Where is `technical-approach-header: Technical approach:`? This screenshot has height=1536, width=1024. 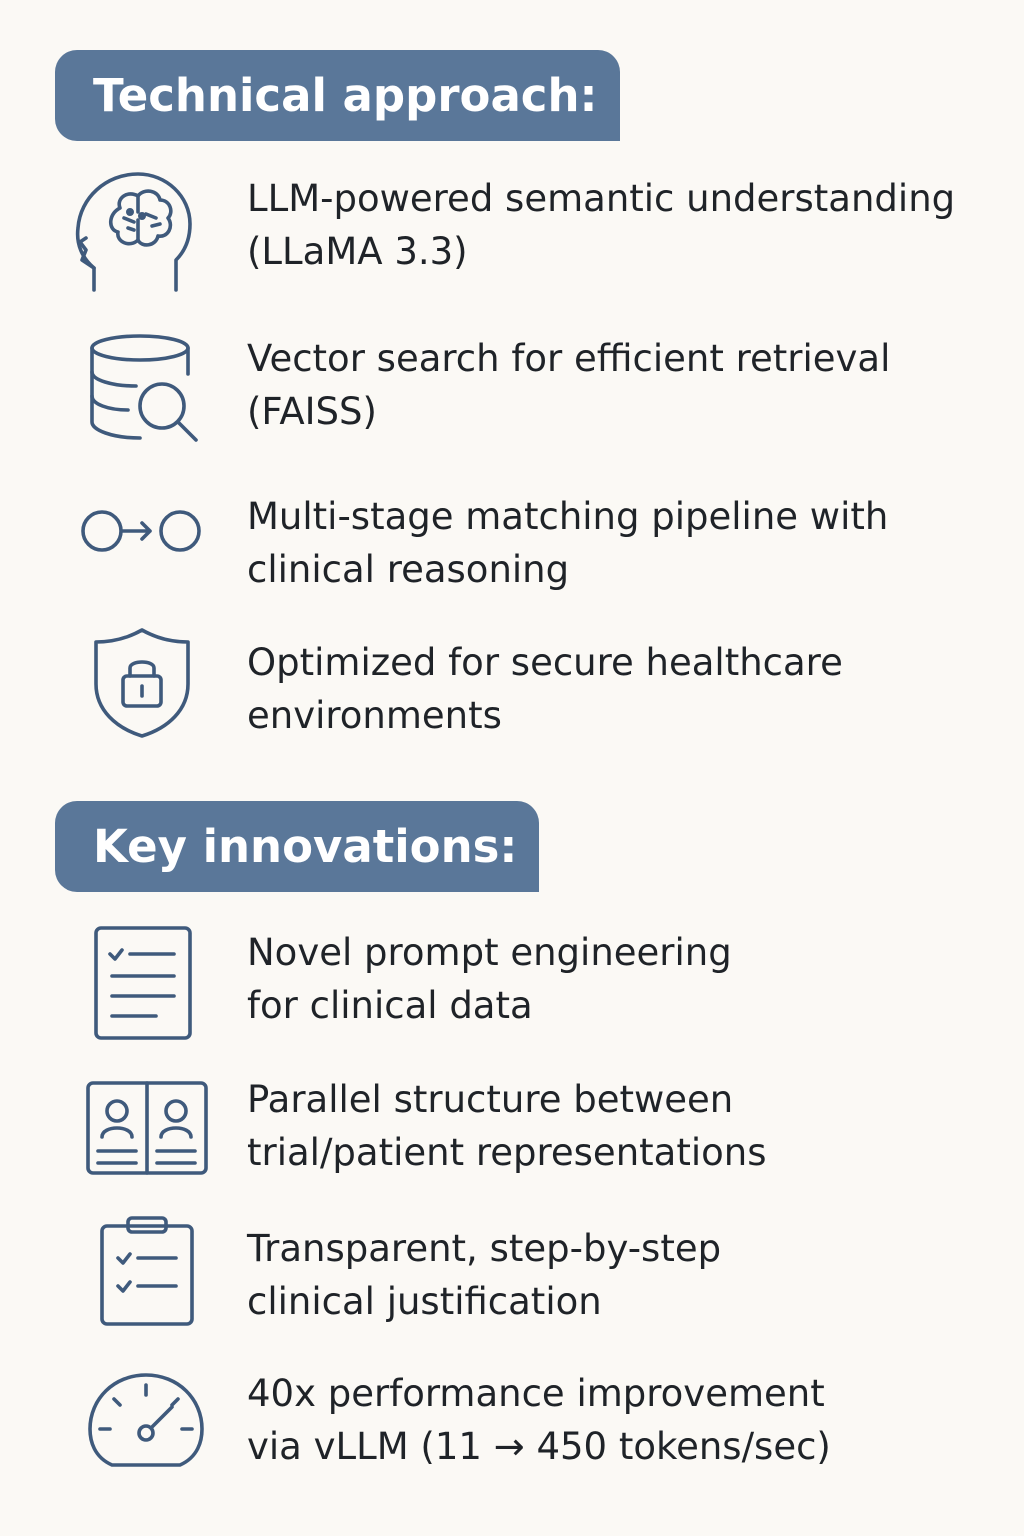
technical-approach-header: Technical approach: is located at coordinates (337, 95).